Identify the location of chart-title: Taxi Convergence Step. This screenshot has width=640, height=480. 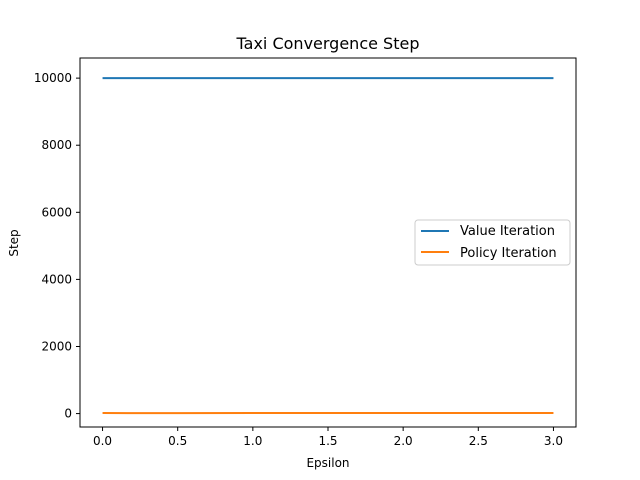
(328, 43).